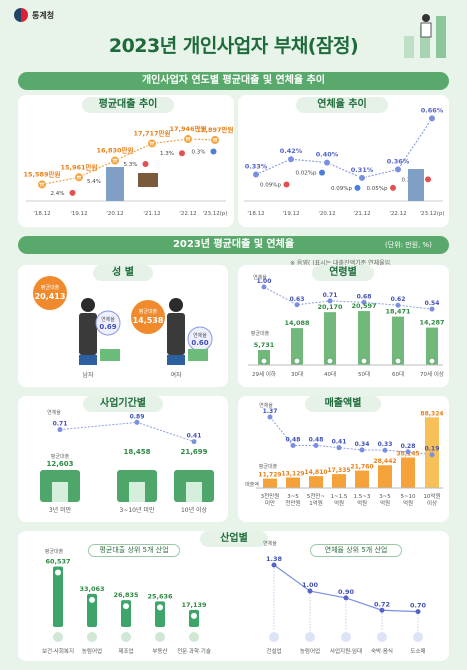 This screenshot has width=467, height=670. Describe the element at coordinates (384, 461) in the screenshot. I see `bar-value-label: 28,442` at that location.